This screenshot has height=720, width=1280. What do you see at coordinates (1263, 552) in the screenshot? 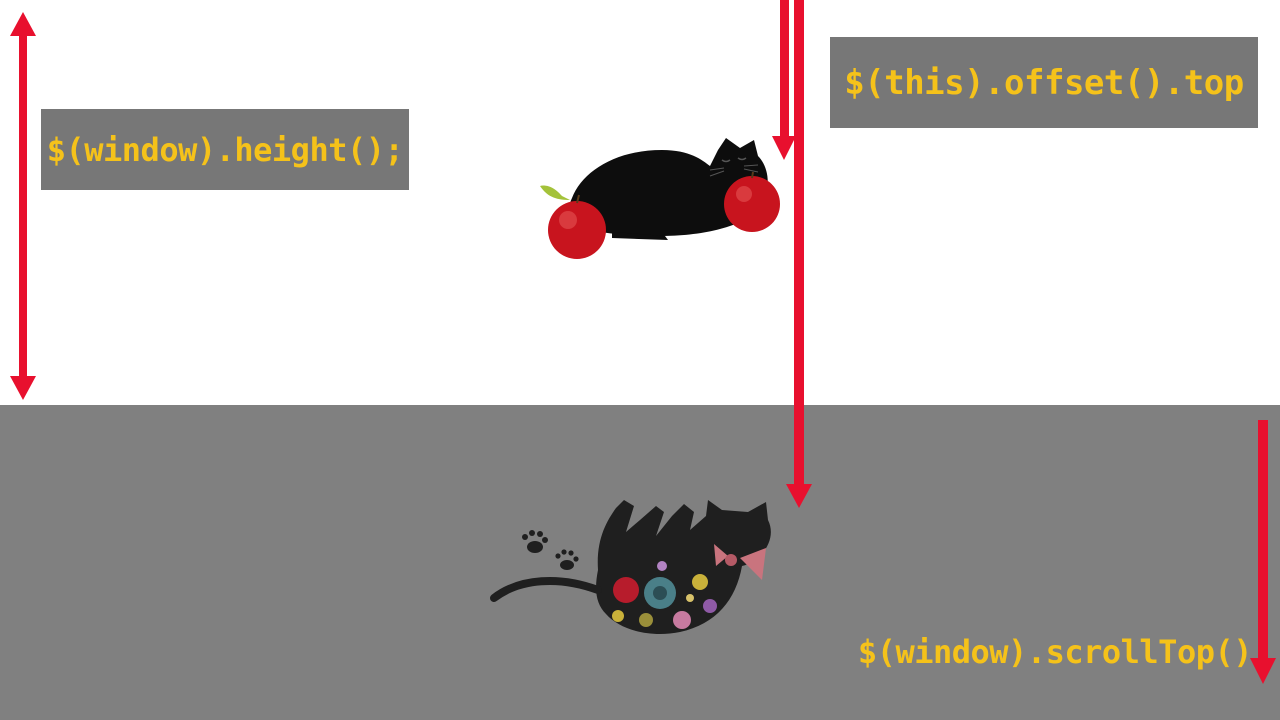
I see `scroll-top-arrow` at bounding box center [1263, 552].